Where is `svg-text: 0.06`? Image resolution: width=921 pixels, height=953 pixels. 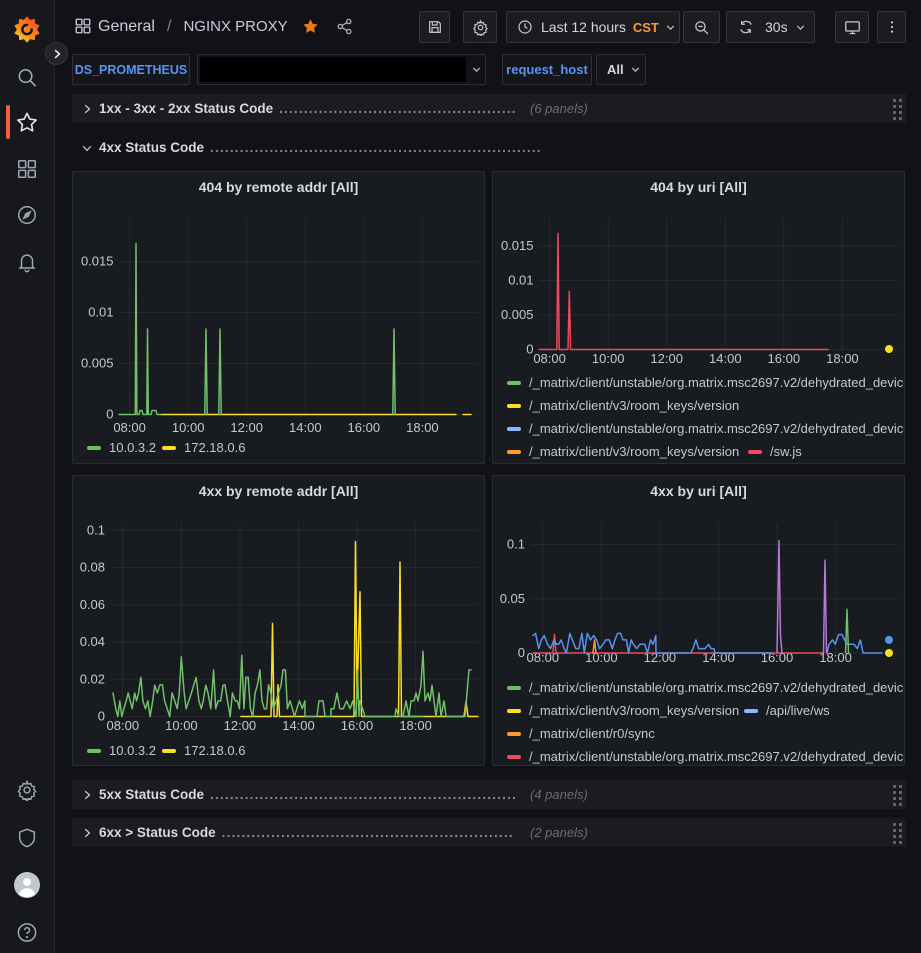
svg-text: 0.06 is located at coordinates (92, 604).